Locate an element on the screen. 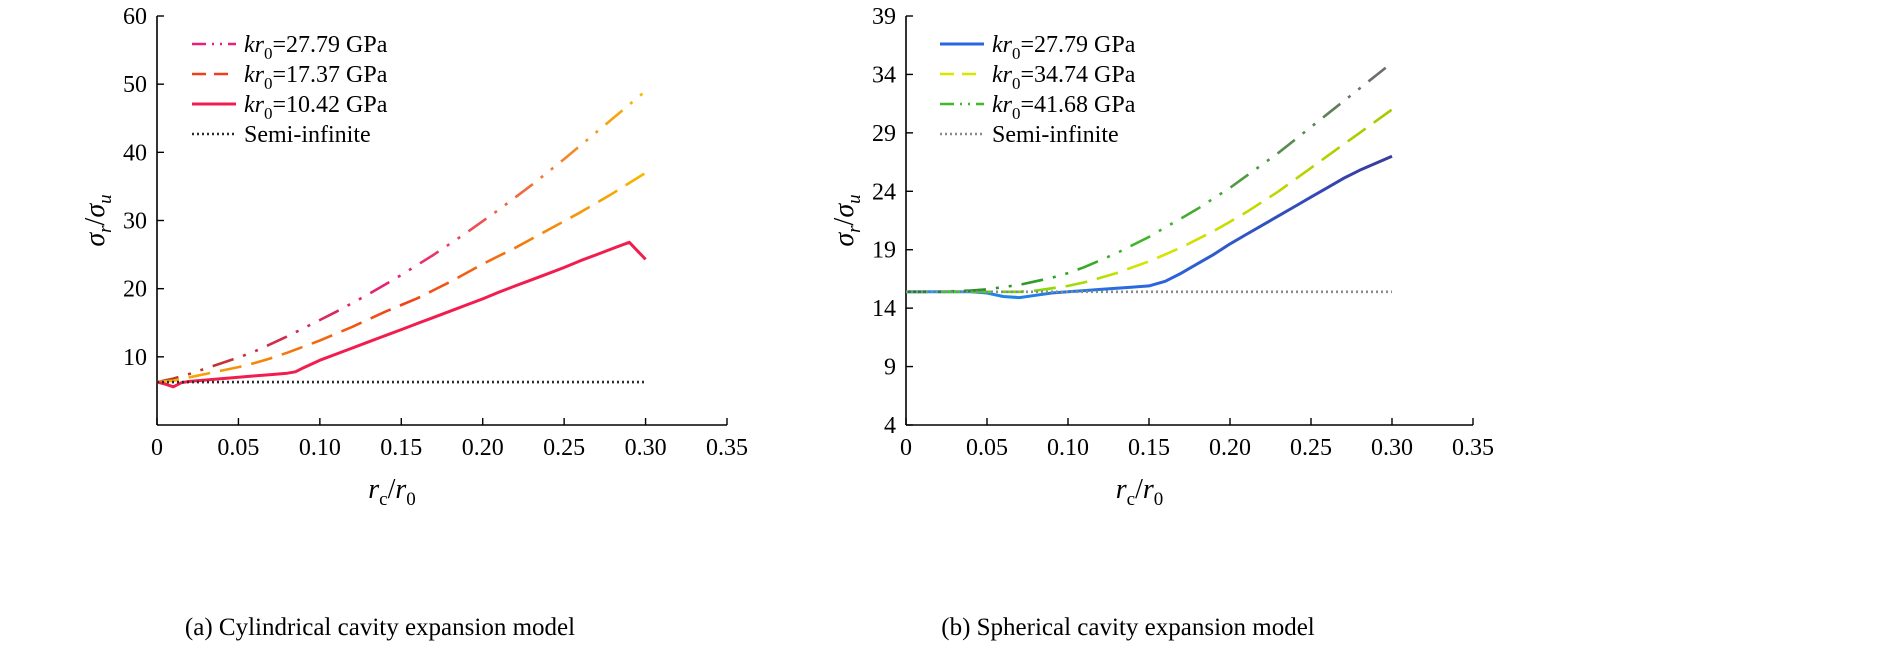  legend-suffix: =41.68 GPa is located at coordinates (1078, 105).